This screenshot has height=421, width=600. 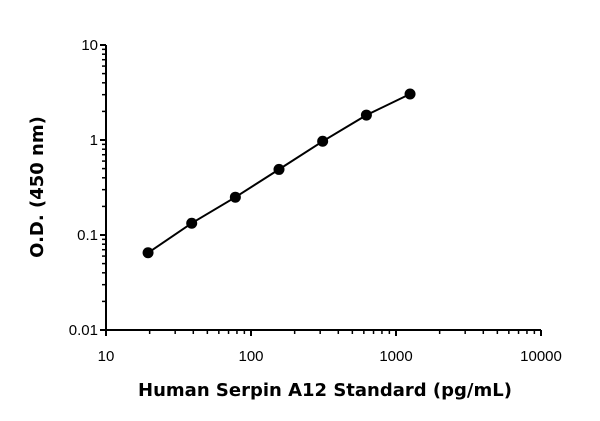 What do you see at coordinates (250, 356) in the screenshot?
I see `x-tick-label: 100` at bounding box center [250, 356].